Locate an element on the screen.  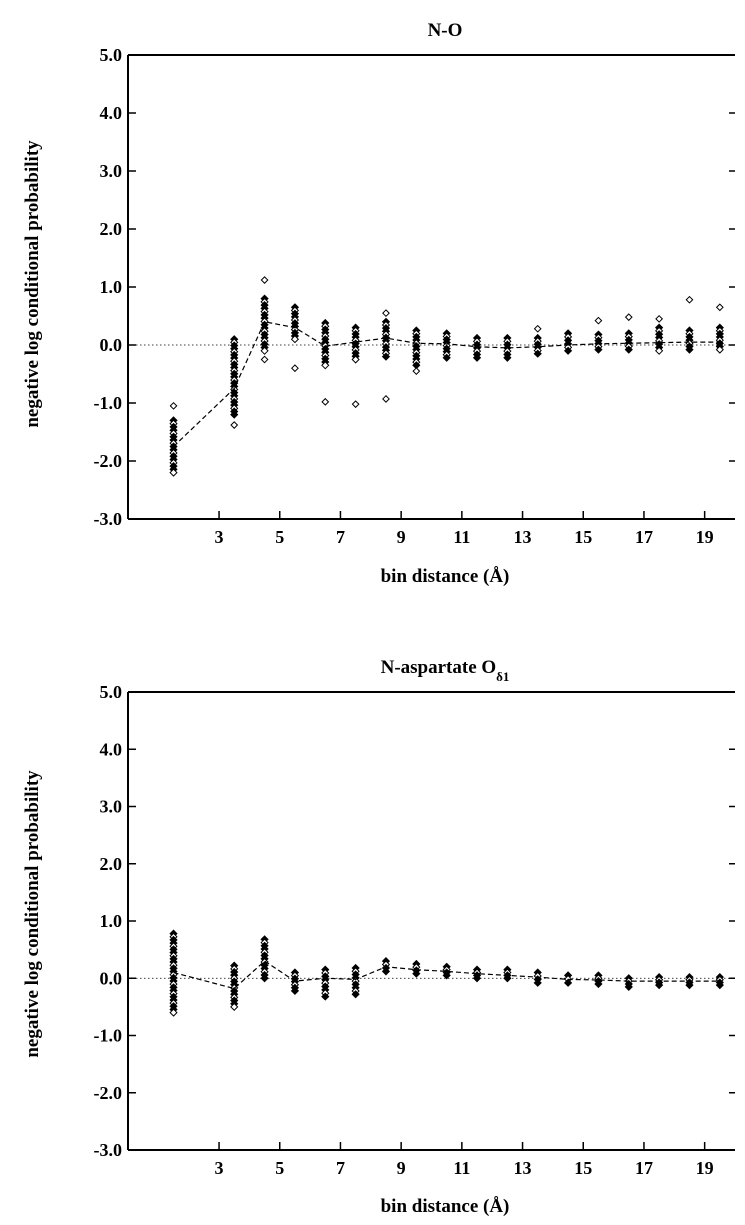
chart-title: N-aspartate Oδ1 is located at coordinates (445, 670).